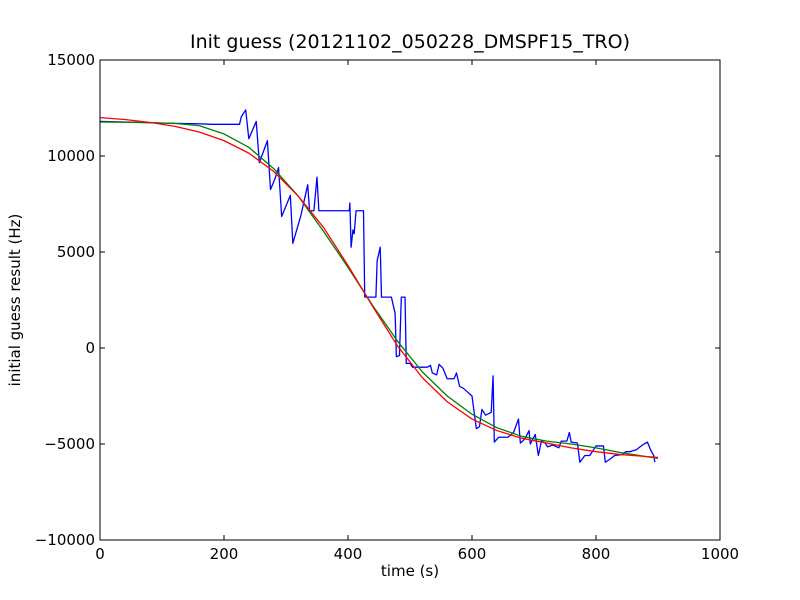 This screenshot has width=800, height=600. What do you see at coordinates (224, 554) in the screenshot?
I see `x-tick-label: 200` at bounding box center [224, 554].